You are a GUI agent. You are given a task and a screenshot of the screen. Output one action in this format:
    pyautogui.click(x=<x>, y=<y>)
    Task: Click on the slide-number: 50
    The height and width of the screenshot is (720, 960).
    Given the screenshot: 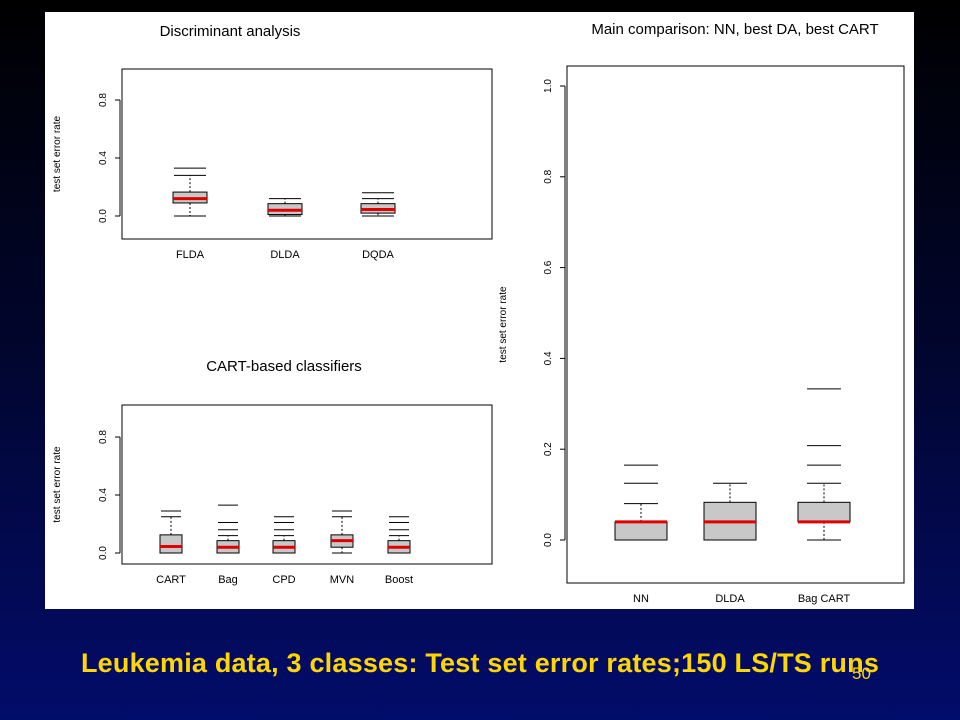 What is the action you would take?
    pyautogui.click(x=861, y=673)
    